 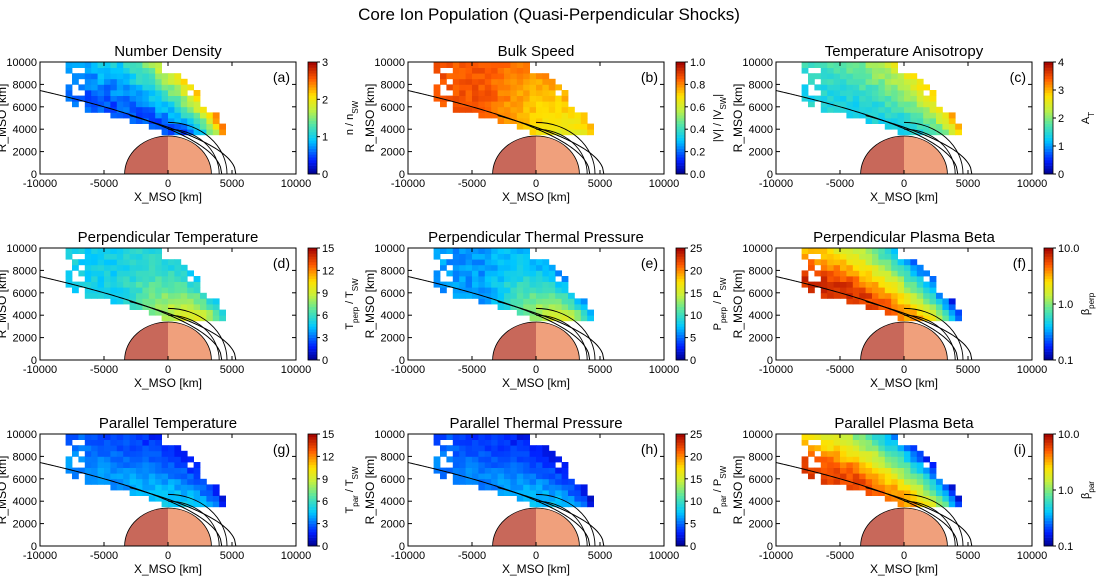 What do you see at coordinates (168, 51) in the screenshot?
I see `panel-title: Number Density` at bounding box center [168, 51].